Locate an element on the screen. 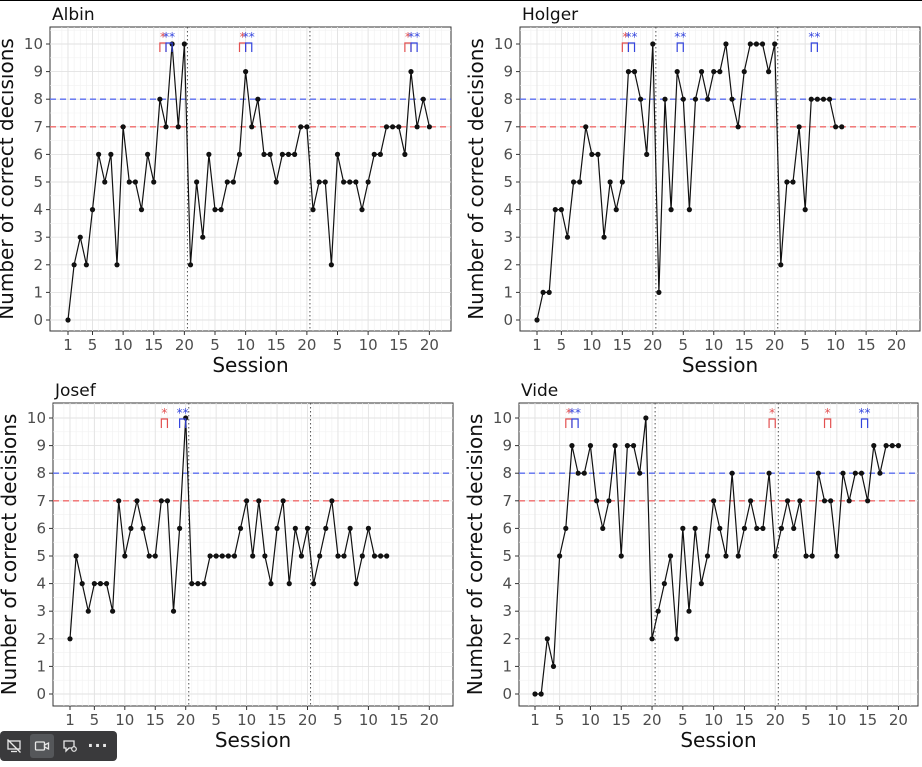 This screenshot has height=767, width=922. video-camera-icon is located at coordinates (42, 746).